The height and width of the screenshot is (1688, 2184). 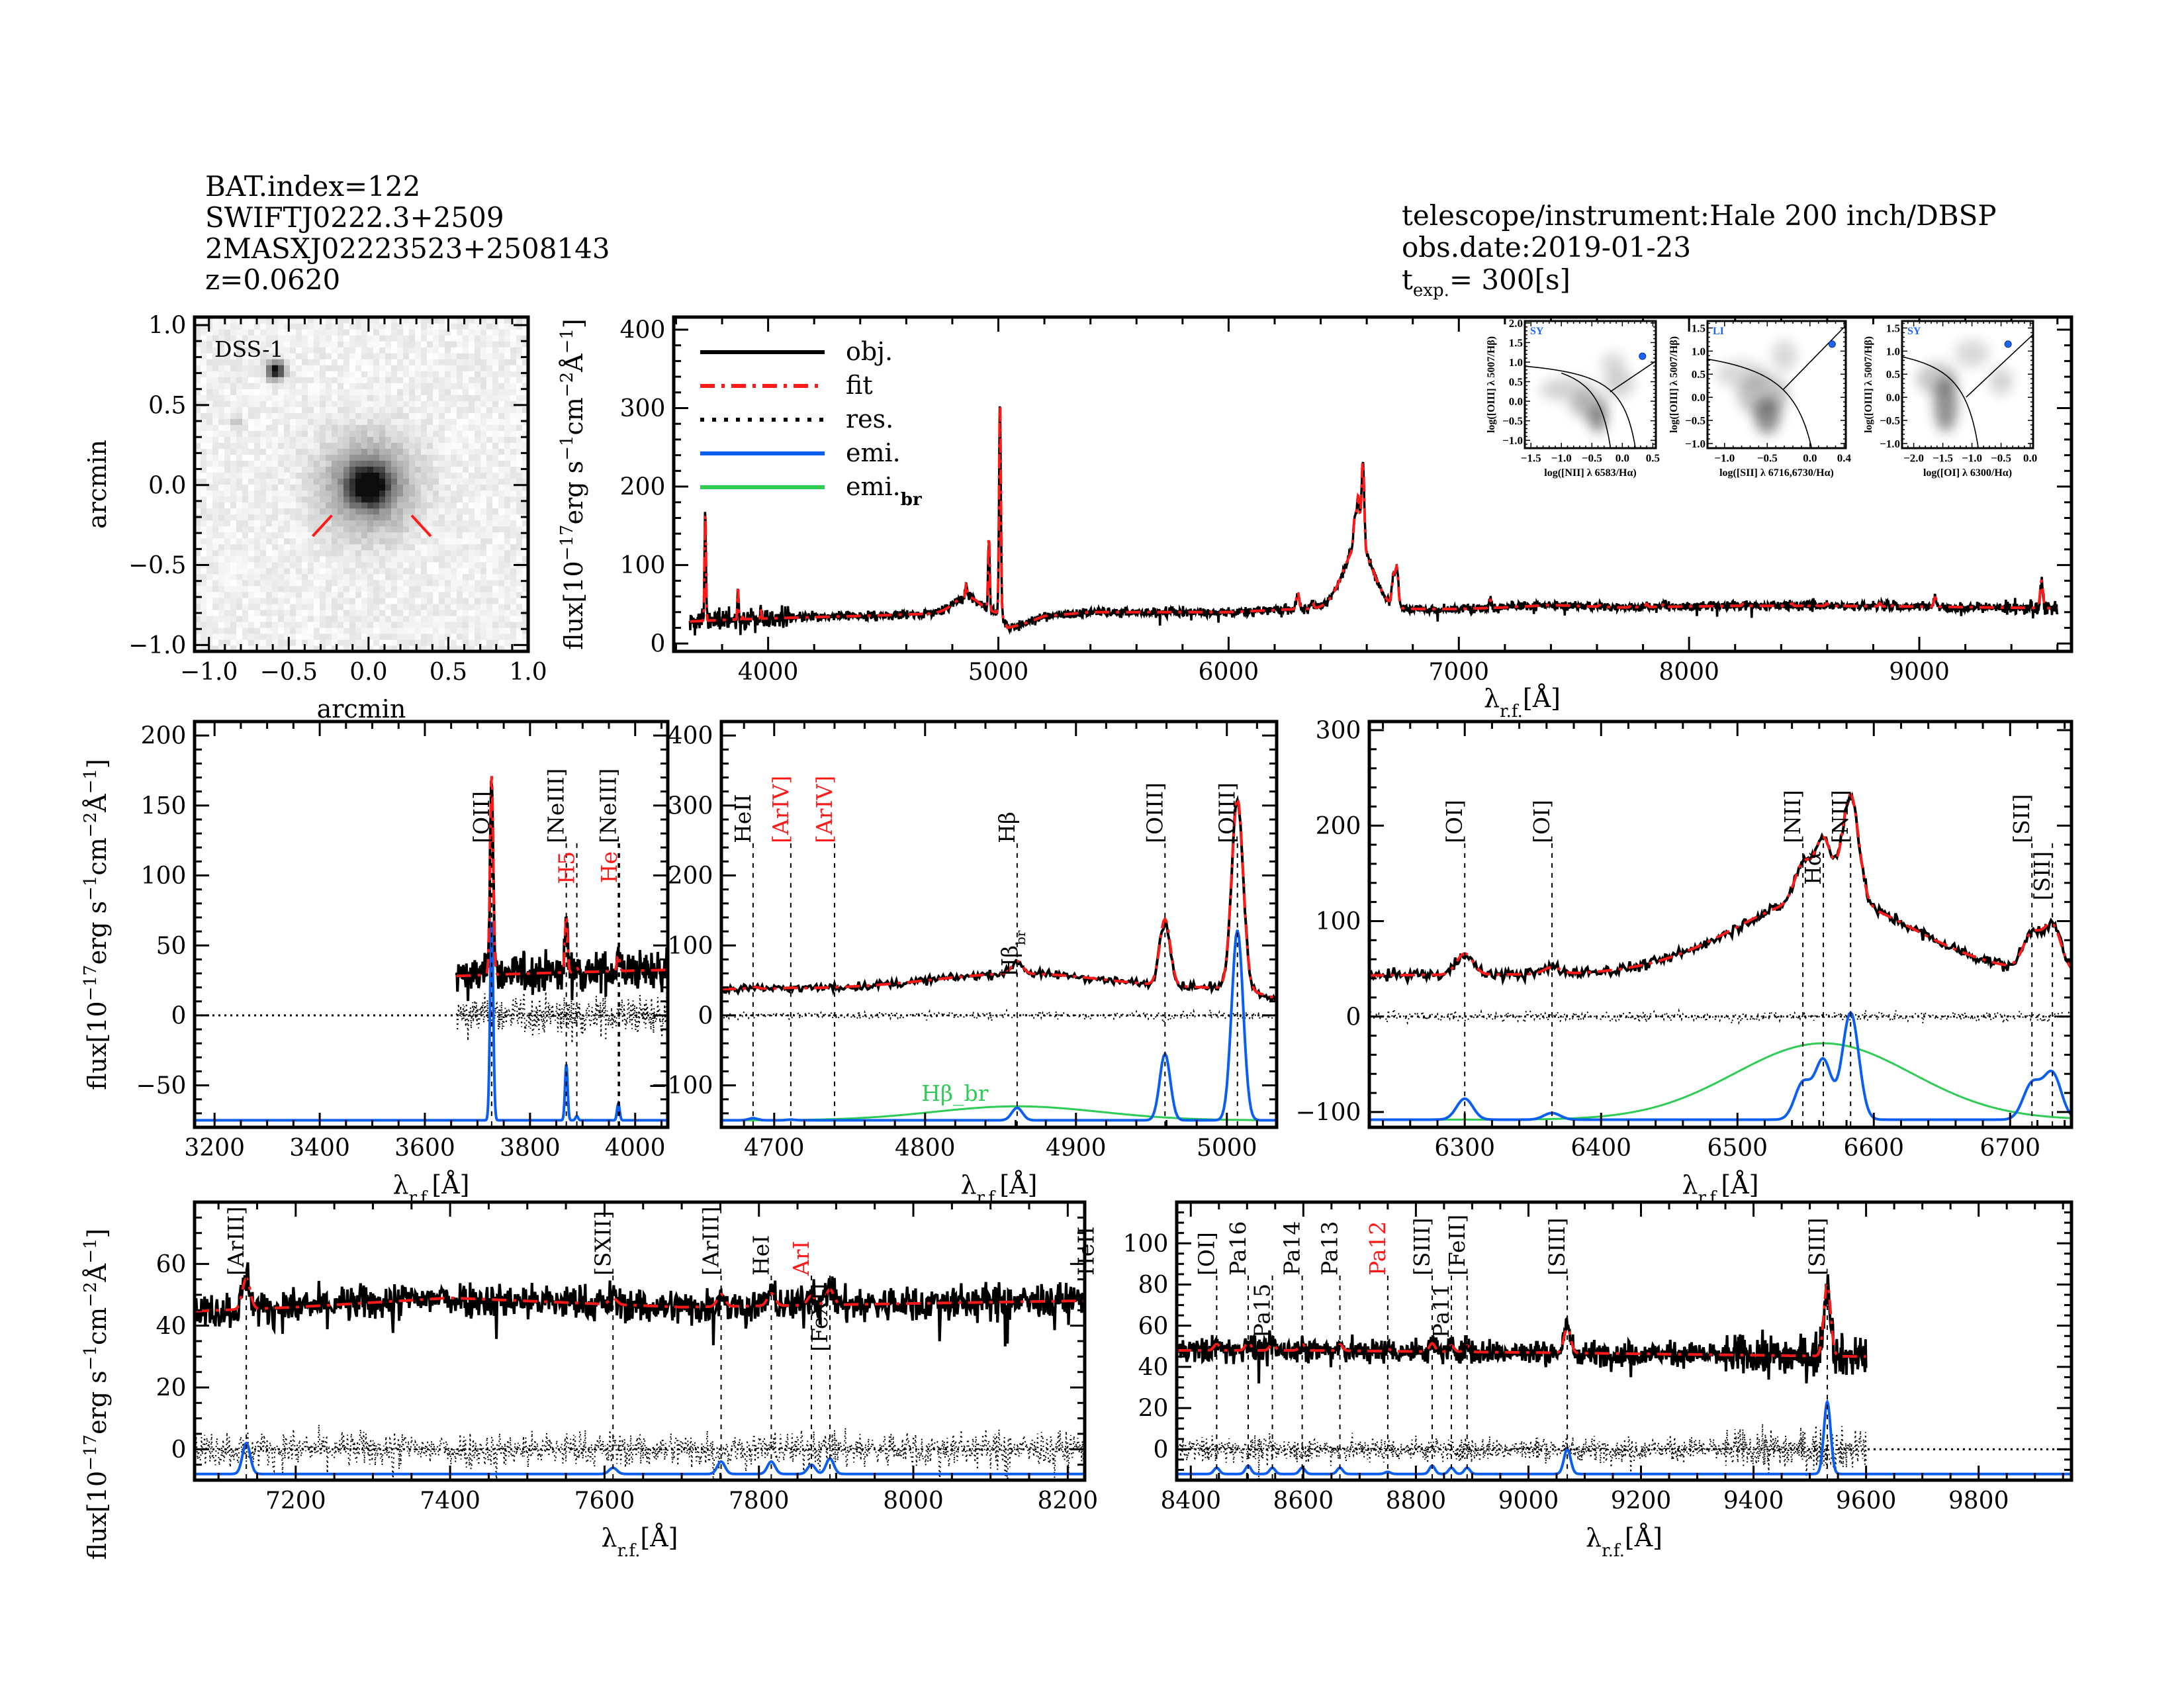 What do you see at coordinates (1353, 1017) in the screenshot?
I see `y-tick-label: 0` at bounding box center [1353, 1017].